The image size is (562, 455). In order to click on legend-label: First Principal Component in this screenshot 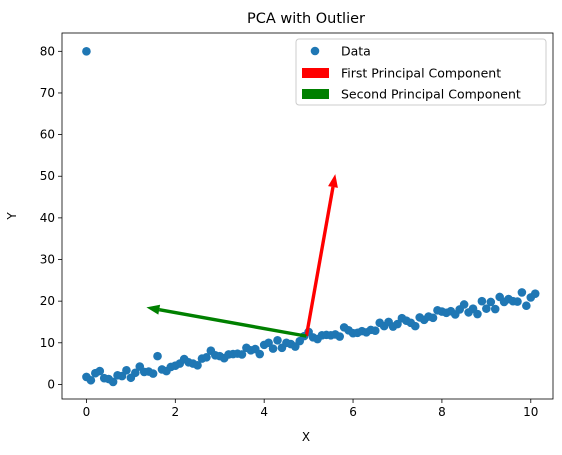, I will do `click(421, 73)`.